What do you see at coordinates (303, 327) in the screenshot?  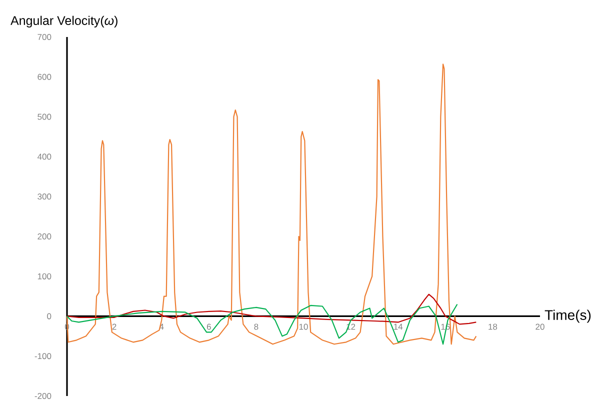 I see `x-tick-label: 10` at bounding box center [303, 327].